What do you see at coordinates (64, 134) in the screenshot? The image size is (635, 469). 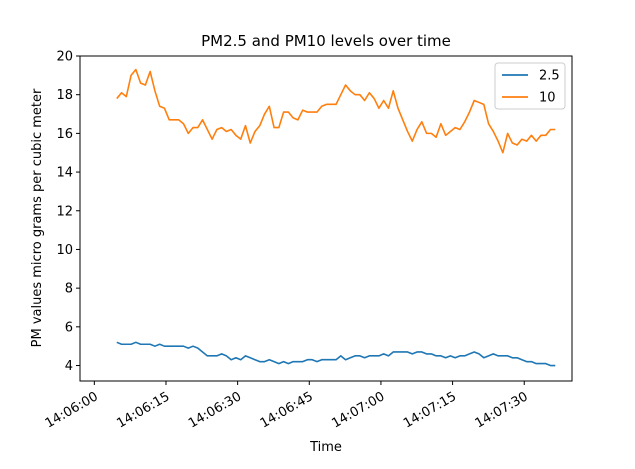 I see `y-tick-label: 16` at bounding box center [64, 134].